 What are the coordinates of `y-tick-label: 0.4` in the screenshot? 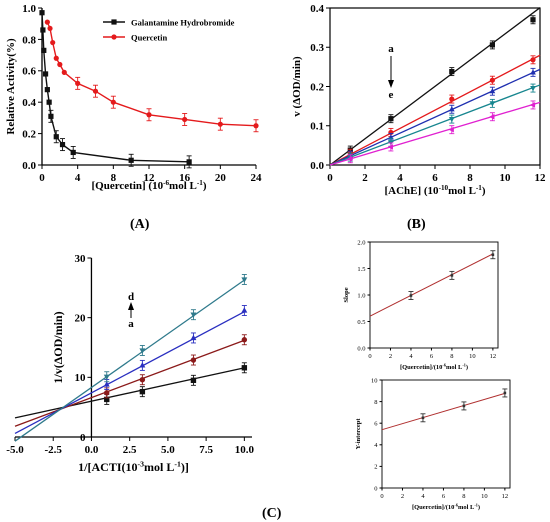 It's located at (29, 103).